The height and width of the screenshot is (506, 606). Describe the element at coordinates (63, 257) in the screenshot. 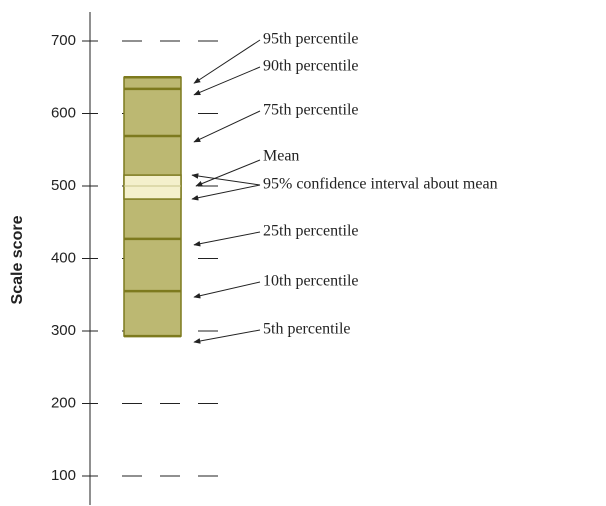

I see `y-tick-label: 400` at that location.